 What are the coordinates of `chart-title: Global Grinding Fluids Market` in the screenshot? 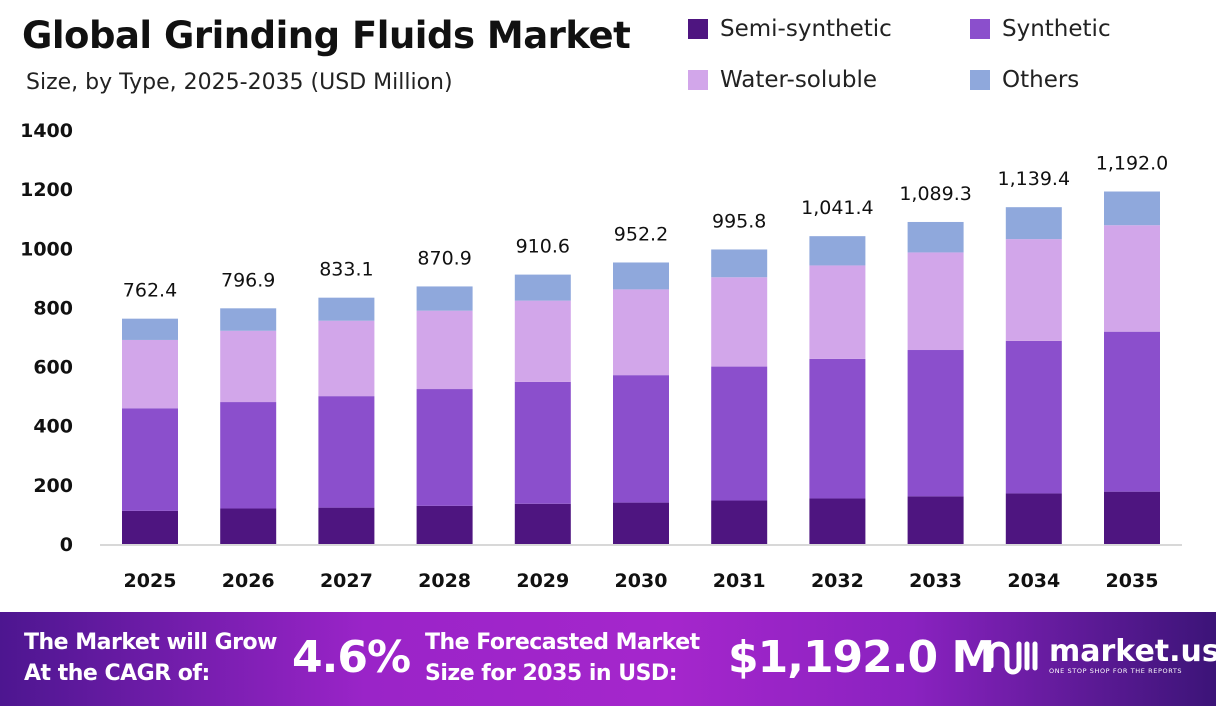 It's located at (326, 35).